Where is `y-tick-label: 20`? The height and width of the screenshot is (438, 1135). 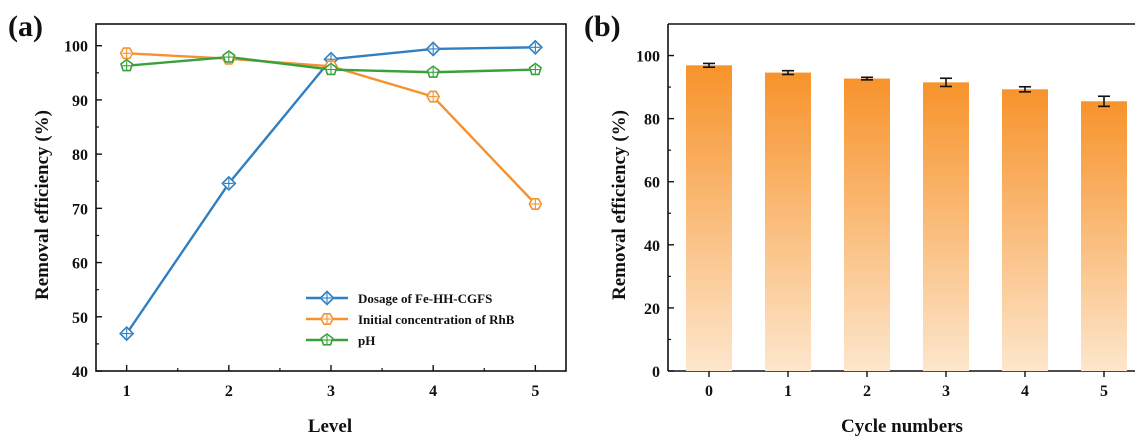 y-tick-label: 20 is located at coordinates (652, 309).